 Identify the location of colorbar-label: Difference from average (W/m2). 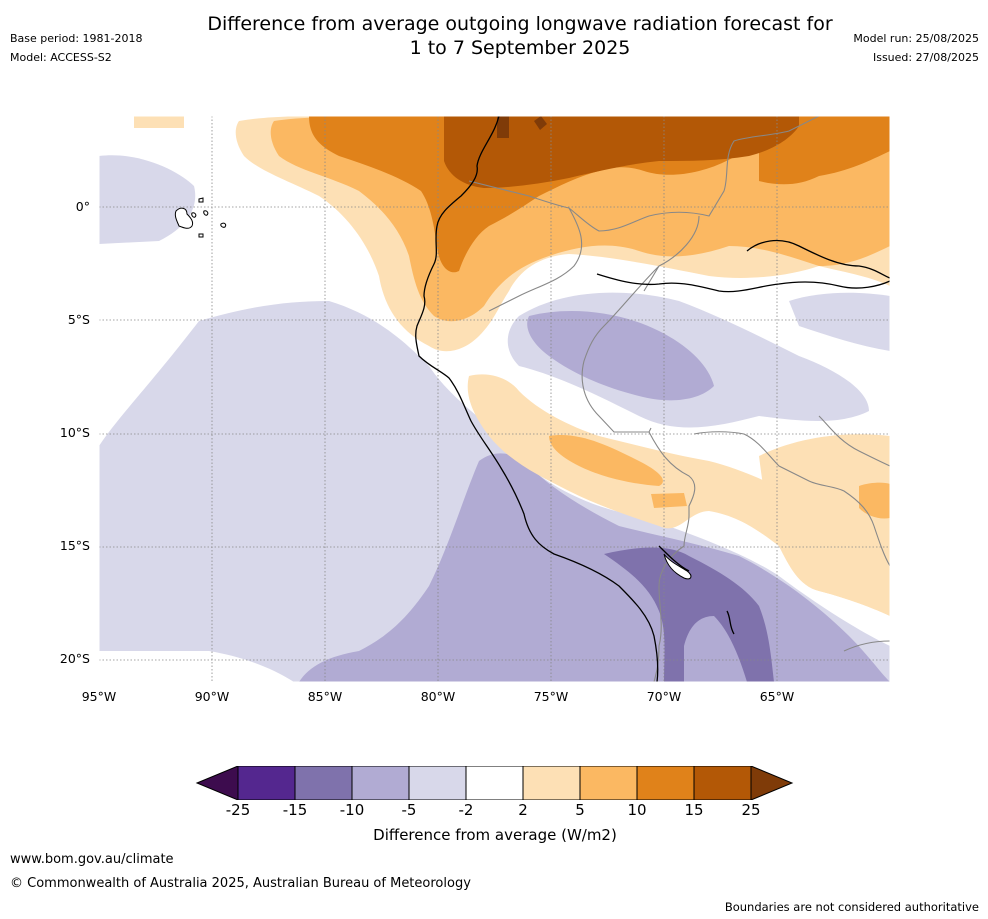
(495, 835).